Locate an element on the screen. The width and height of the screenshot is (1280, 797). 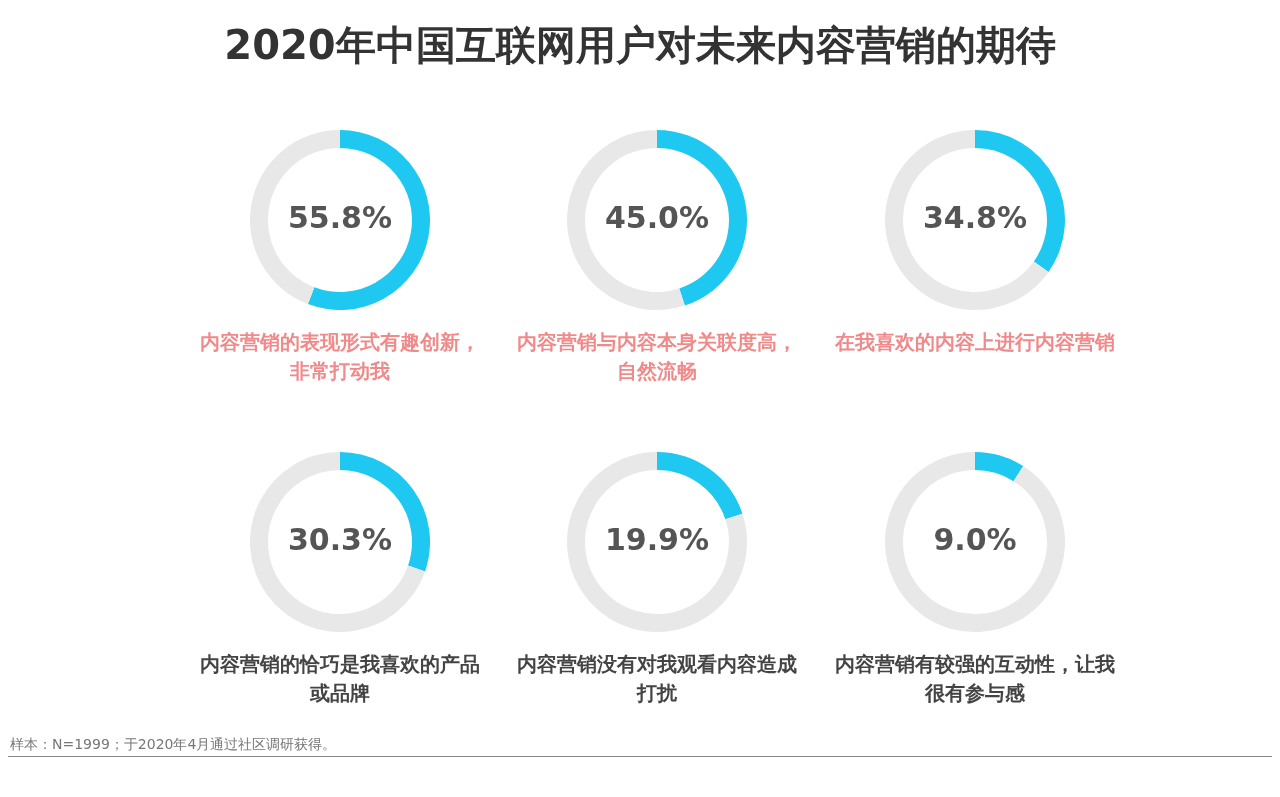
text: 2020年中国互联网用户对未来内容营销的期待 is located at coordinates (640, 45).